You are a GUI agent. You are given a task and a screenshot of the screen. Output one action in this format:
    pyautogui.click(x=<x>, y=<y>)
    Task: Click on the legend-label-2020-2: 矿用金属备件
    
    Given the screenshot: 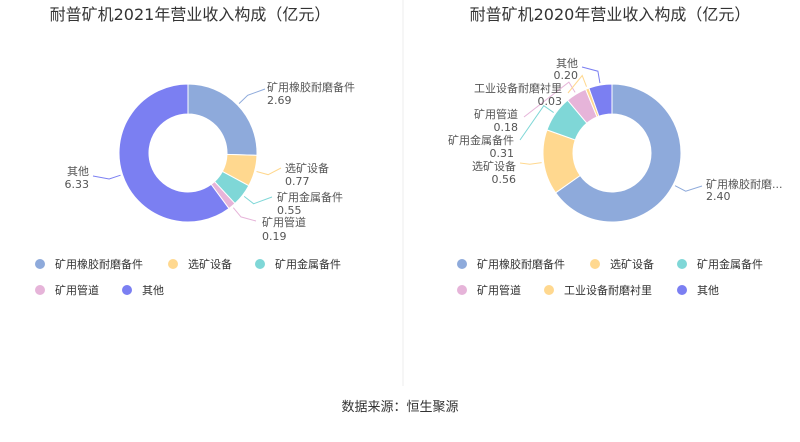 What is the action you would take?
    pyautogui.click(x=730, y=264)
    